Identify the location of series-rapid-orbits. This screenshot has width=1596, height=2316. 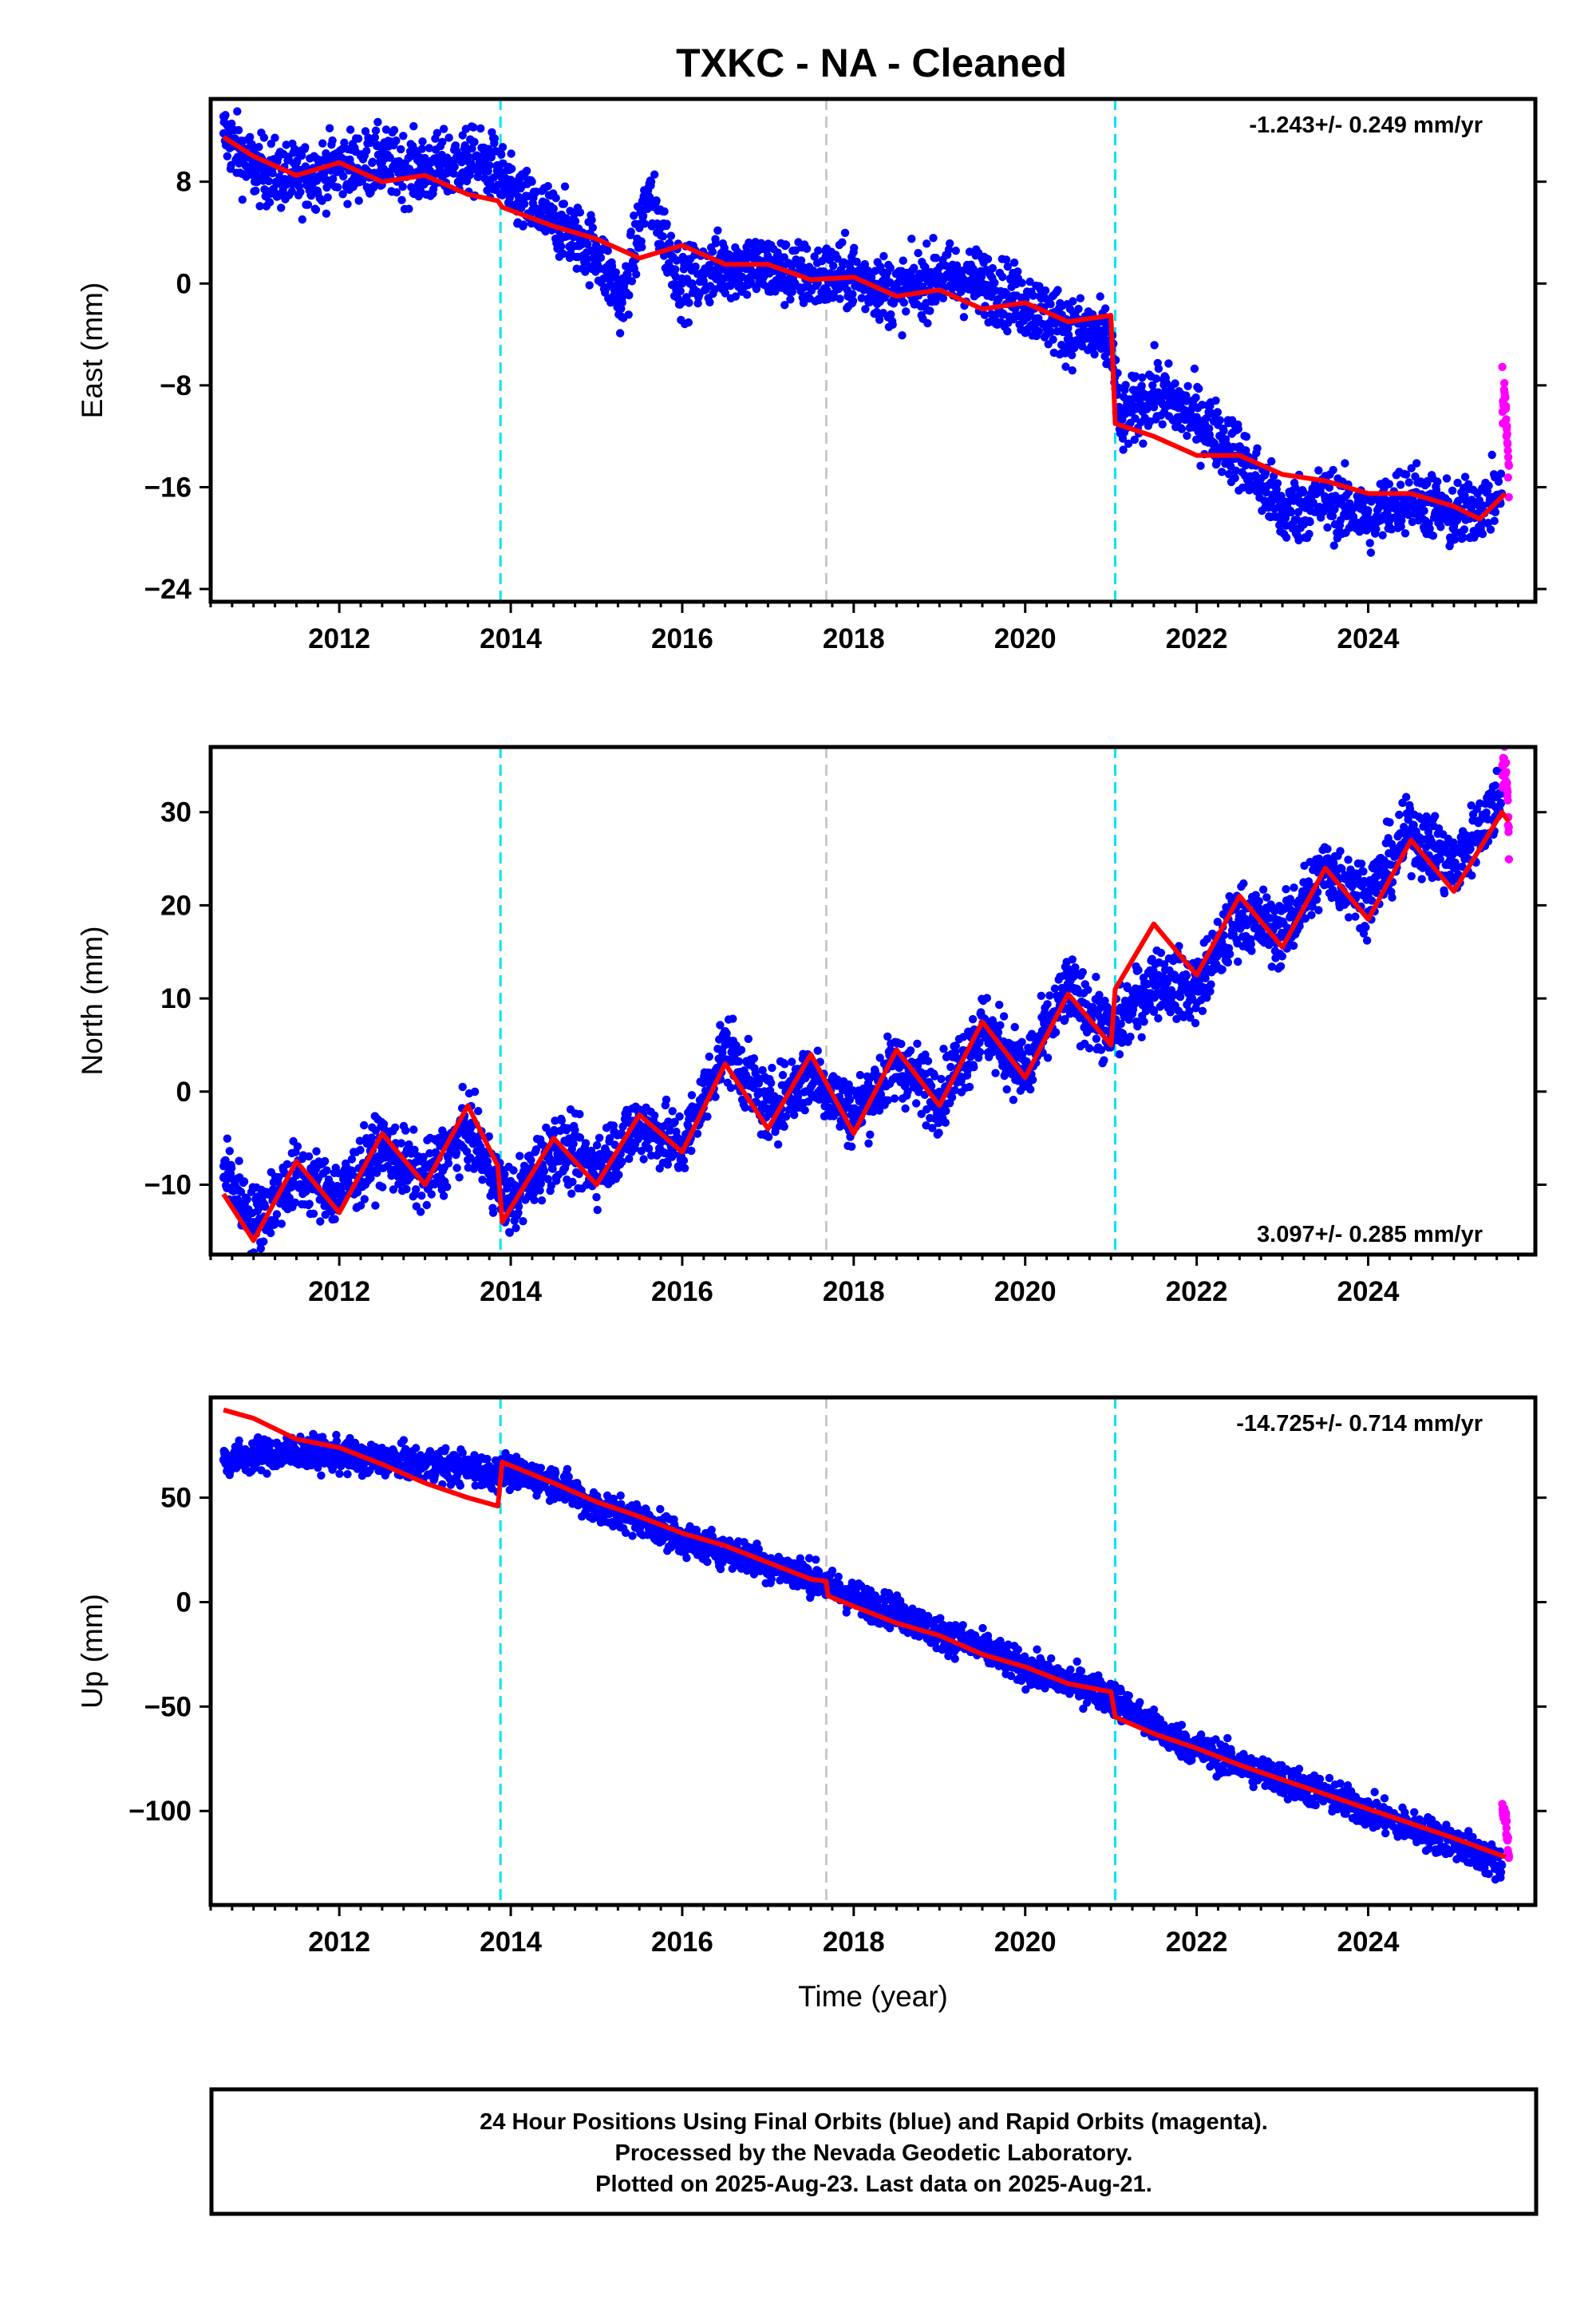
(1506, 432).